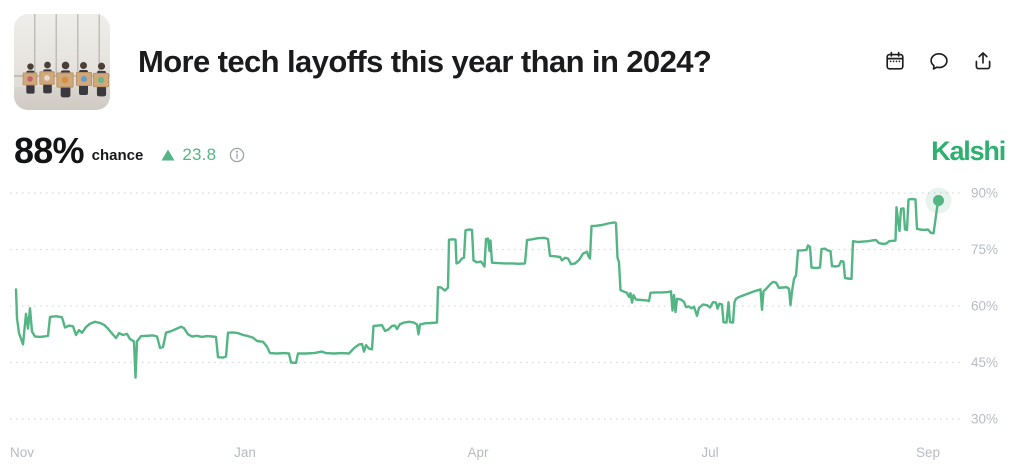 This screenshot has height=473, width=1024. I want to click on share-button, so click(983, 62).